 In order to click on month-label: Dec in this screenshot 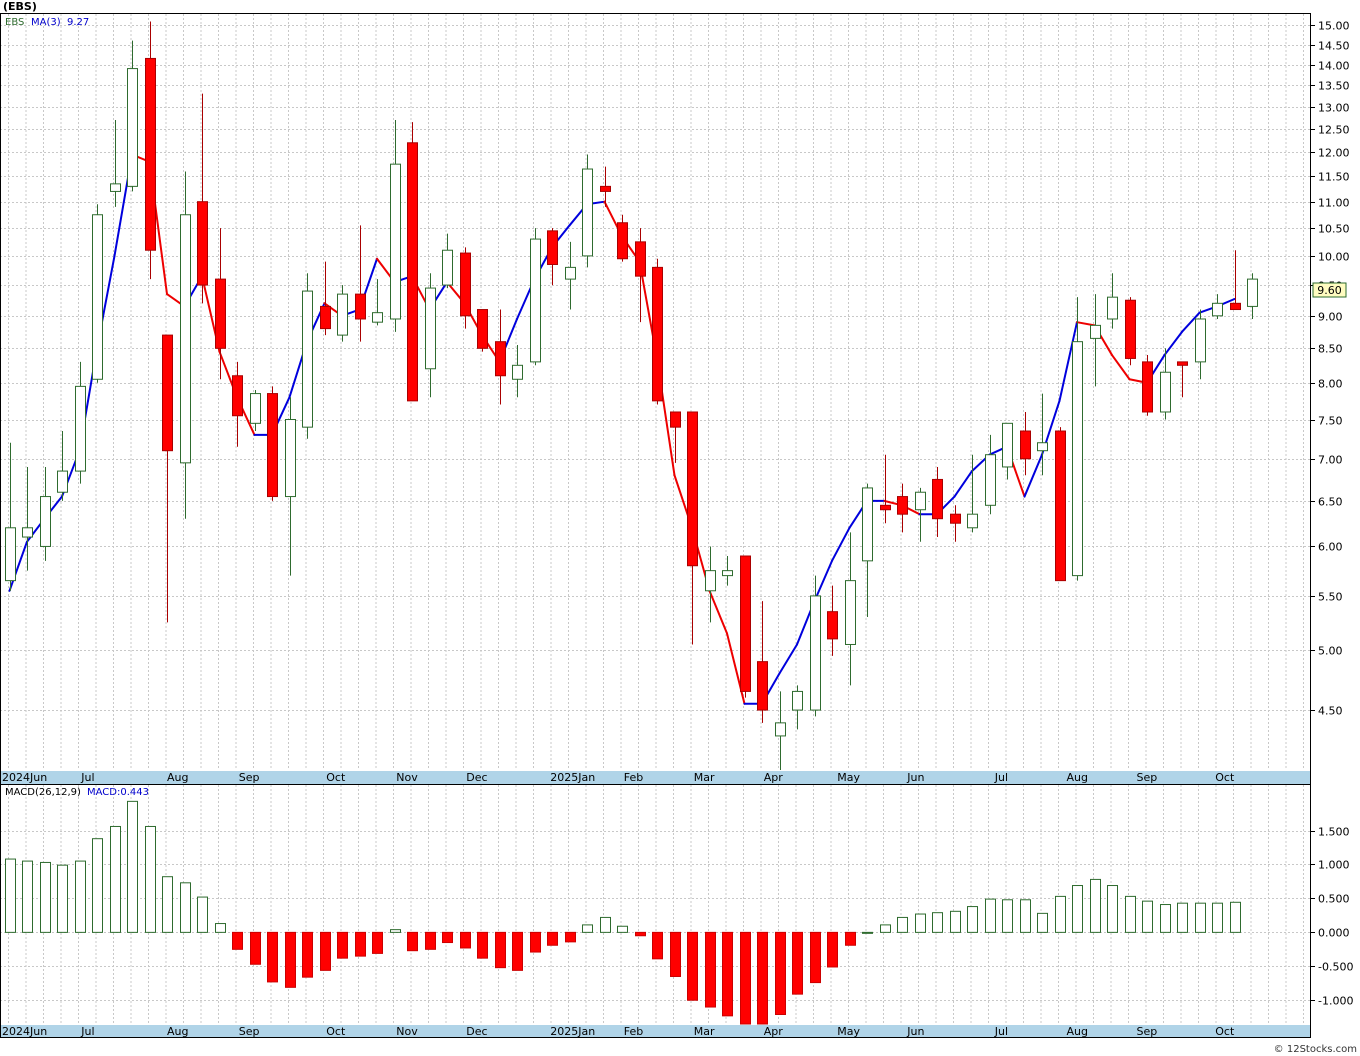, I will do `click(476, 1031)`.